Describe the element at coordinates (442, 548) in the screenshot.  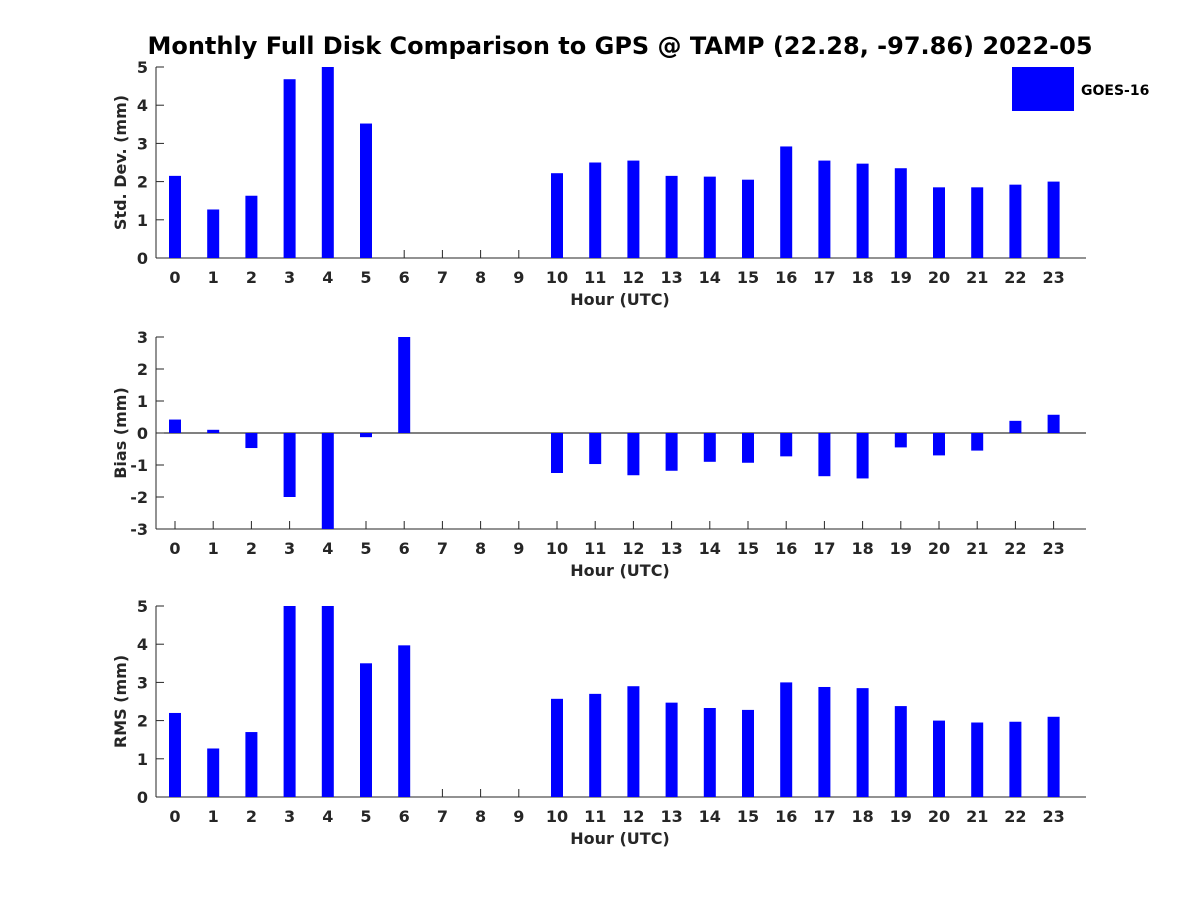
I see `x-tick-label: 7` at that location.